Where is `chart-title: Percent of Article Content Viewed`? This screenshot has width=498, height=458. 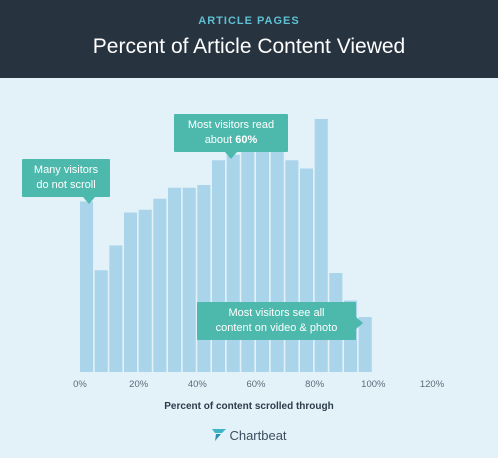
chart-title: Percent of Article Content Viewed is located at coordinates (249, 46).